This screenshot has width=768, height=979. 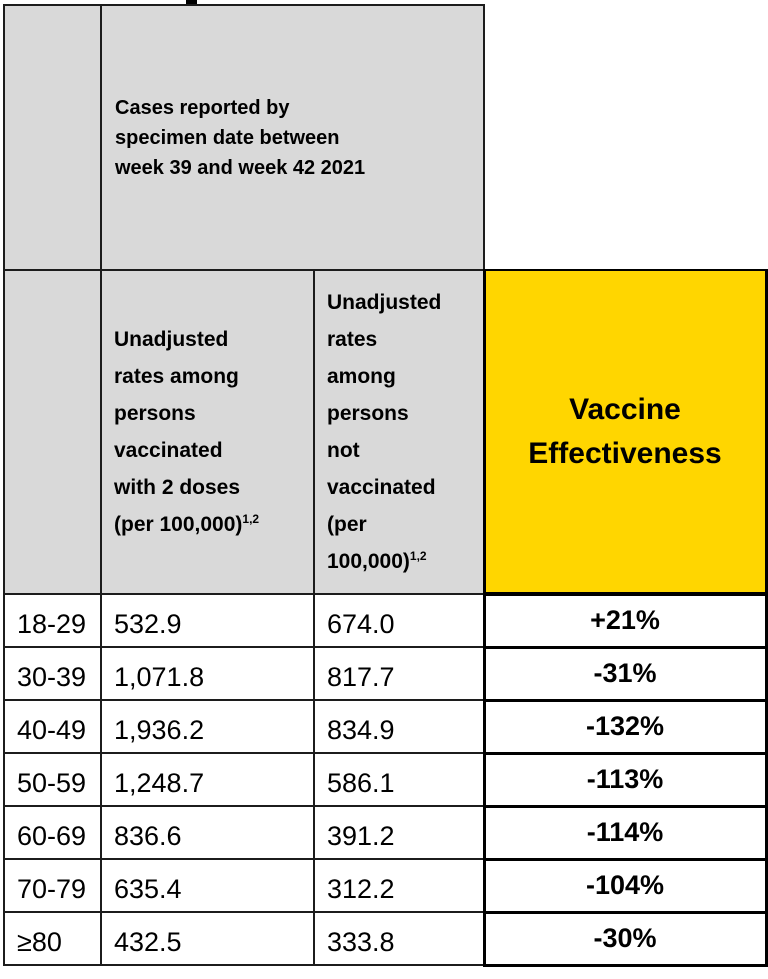 I want to click on effectiveness-cell: +21%, so click(x=625, y=620).